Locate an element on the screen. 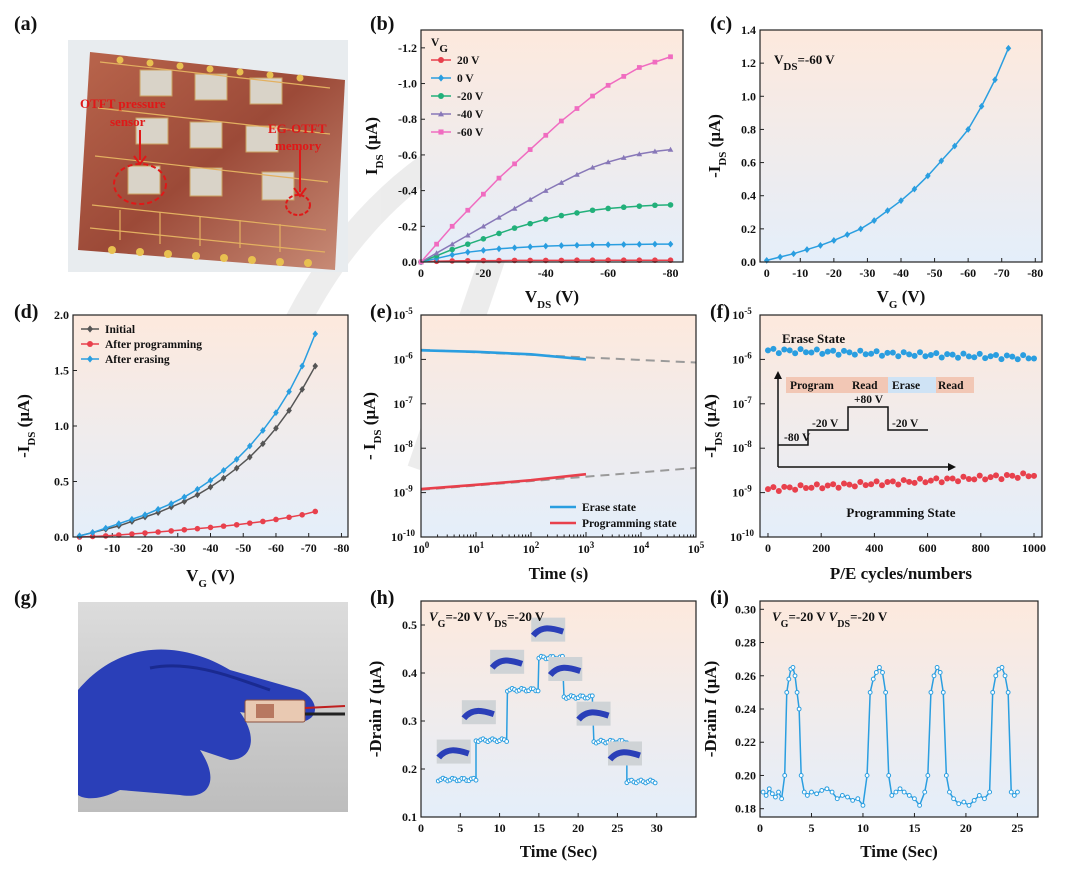  x-tick-label-e: 101 is located at coordinates (476, 548).